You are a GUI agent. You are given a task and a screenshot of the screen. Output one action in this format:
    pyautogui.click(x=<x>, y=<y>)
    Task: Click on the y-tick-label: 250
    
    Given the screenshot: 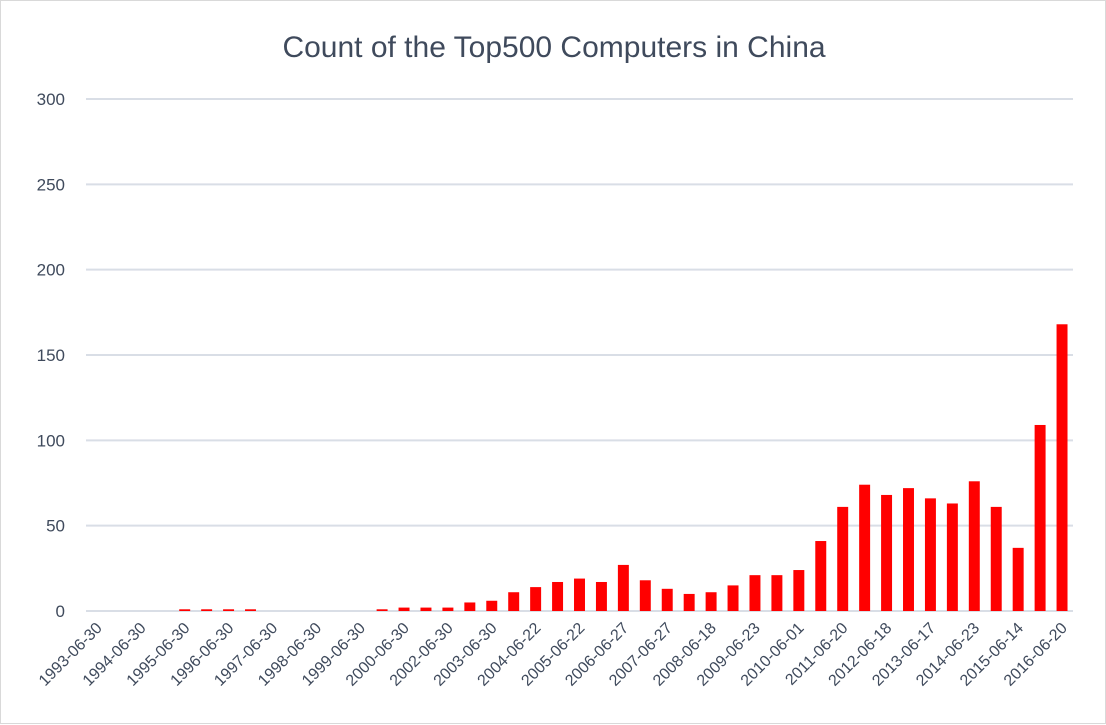 What is the action you would take?
    pyautogui.click(x=51, y=184)
    